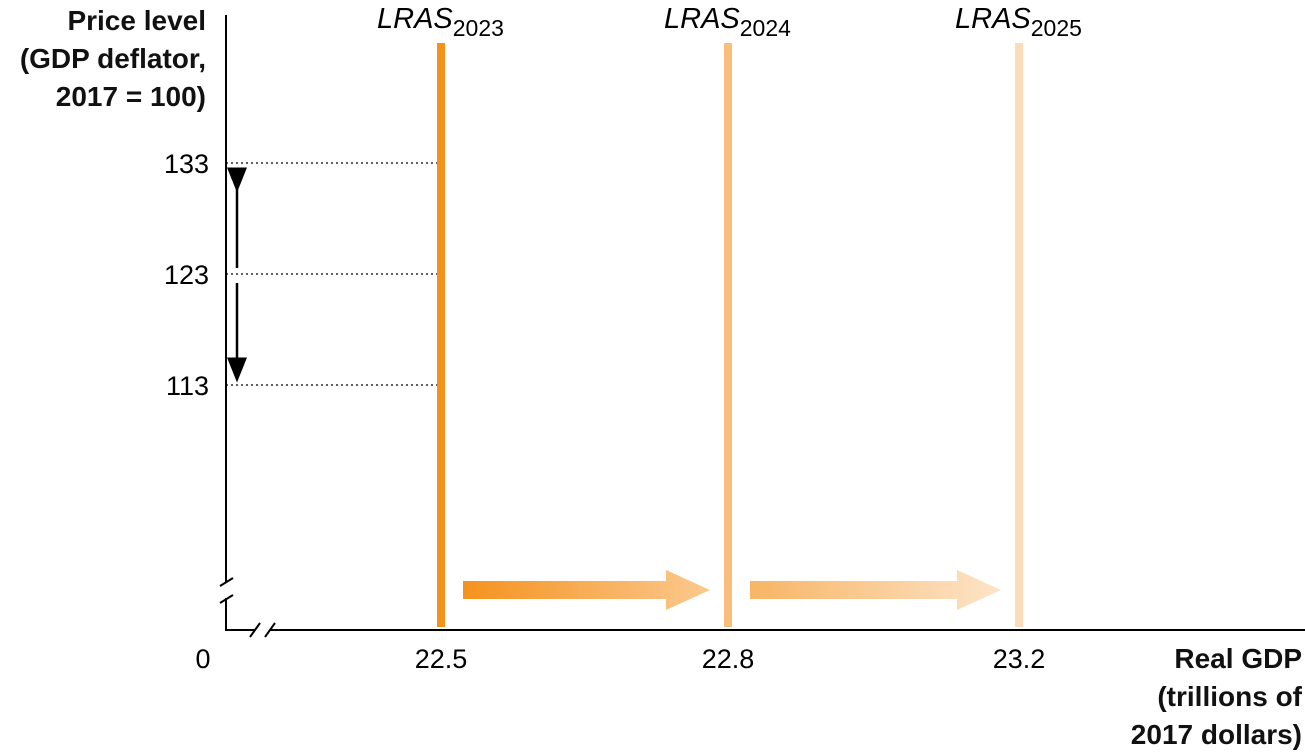 Image resolution: width=1305 pixels, height=754 pixels. What do you see at coordinates (226, 590) in the screenshot?
I see `y-axis-break-icon` at bounding box center [226, 590].